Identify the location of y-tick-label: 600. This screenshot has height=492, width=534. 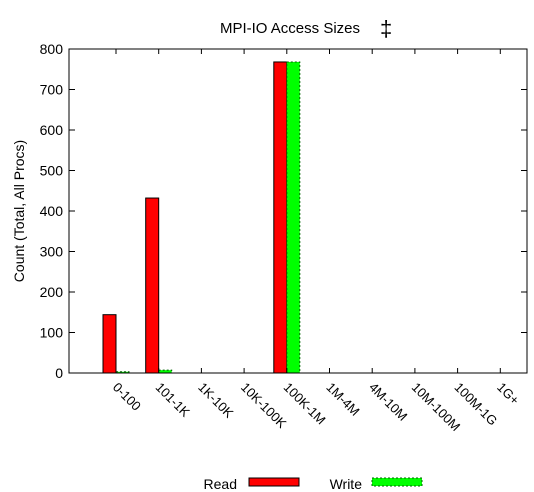
(52, 130).